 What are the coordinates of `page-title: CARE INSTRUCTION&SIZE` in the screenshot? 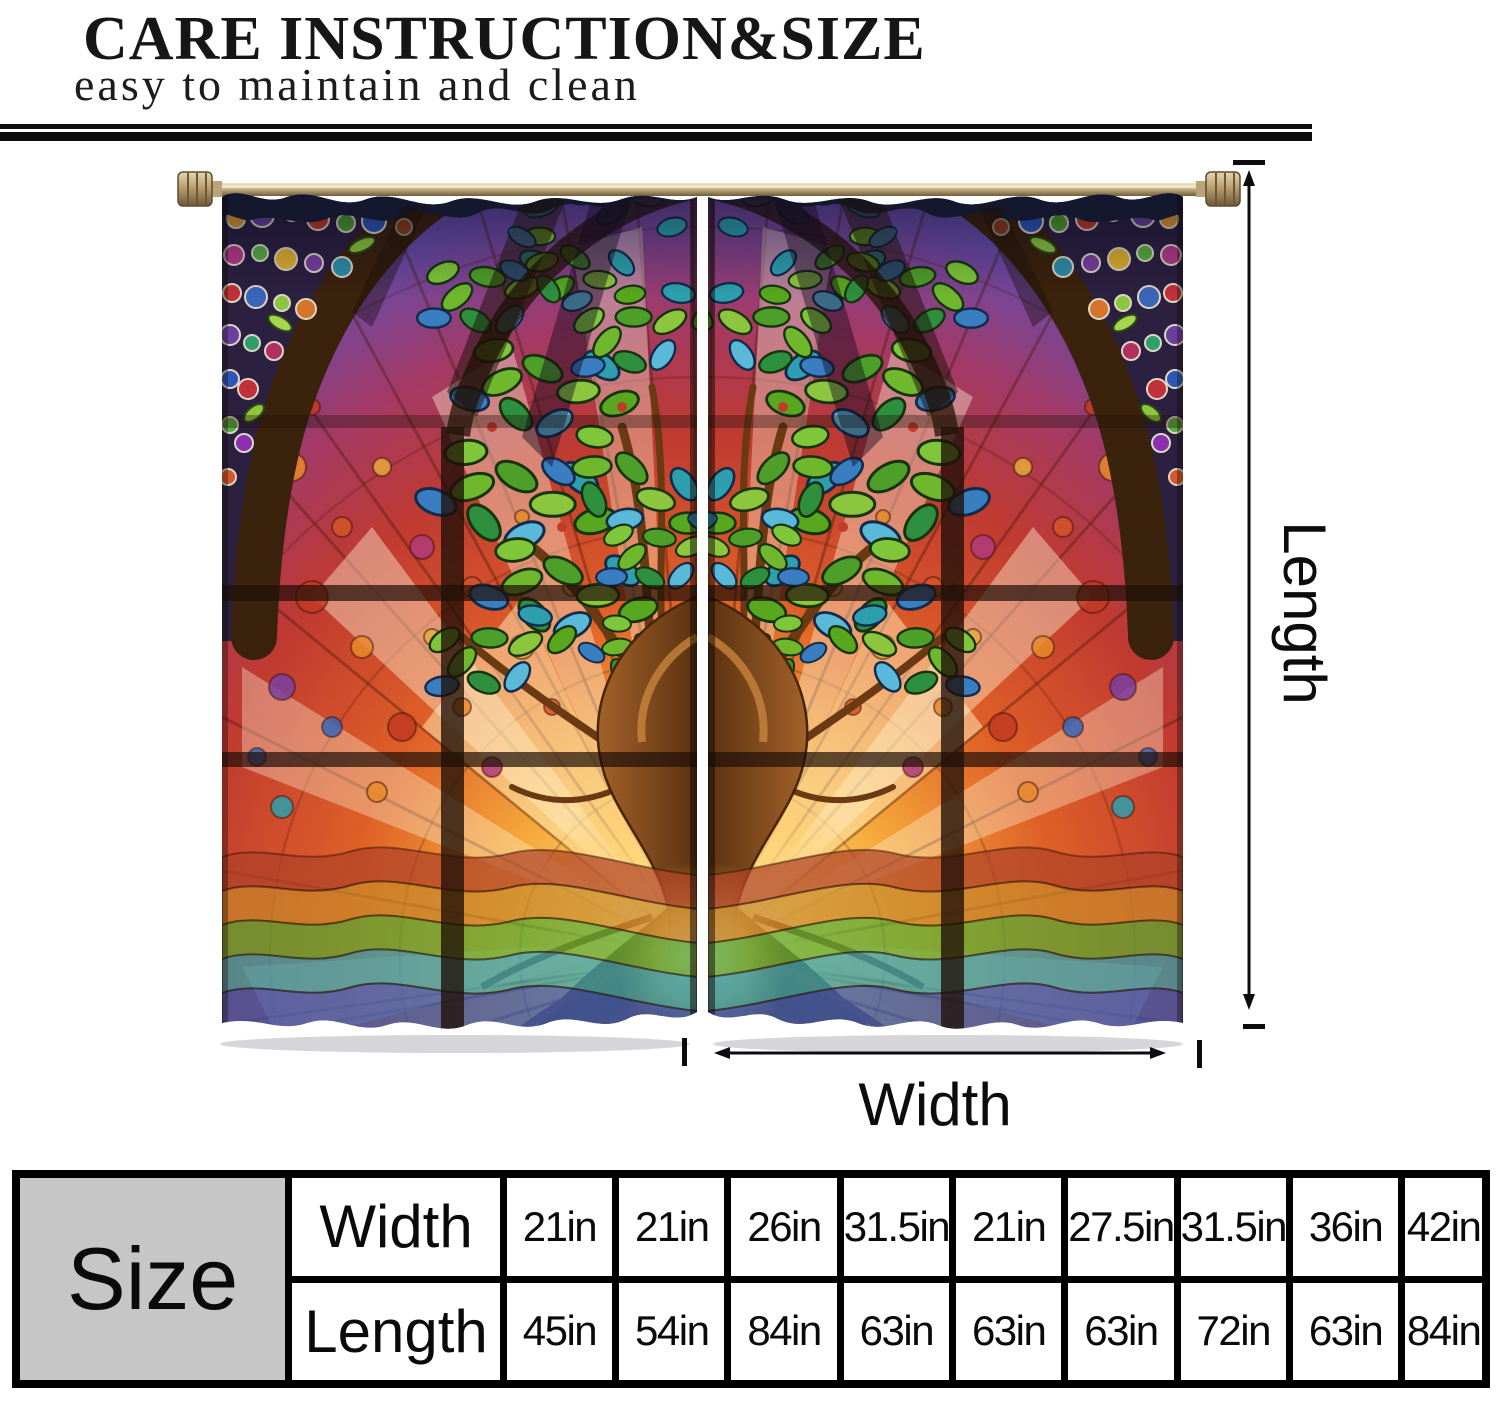 It's located at (504, 39).